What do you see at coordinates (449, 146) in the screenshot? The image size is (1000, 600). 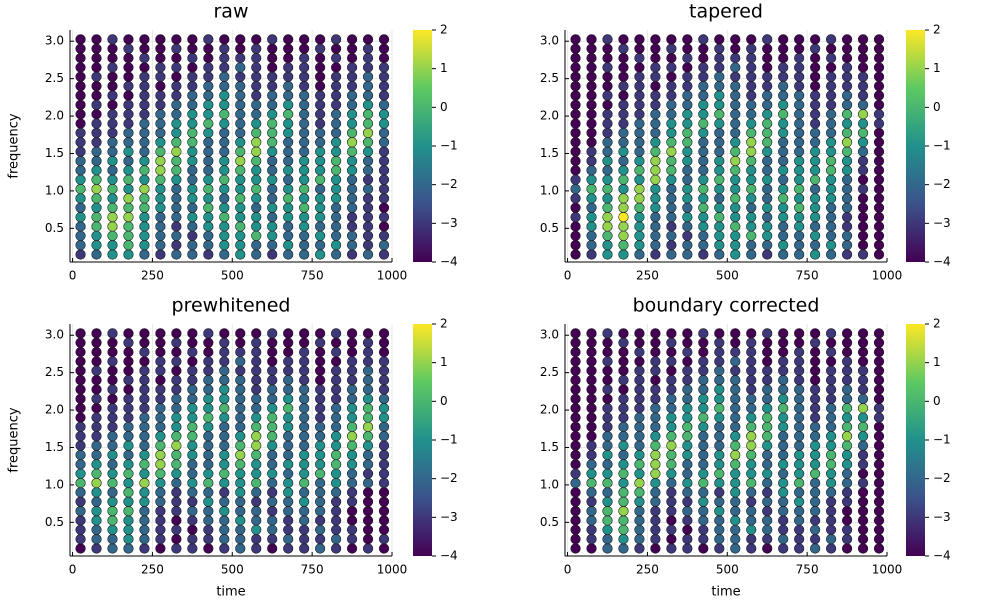 I see `colorbar-tick-label: −1` at bounding box center [449, 146].